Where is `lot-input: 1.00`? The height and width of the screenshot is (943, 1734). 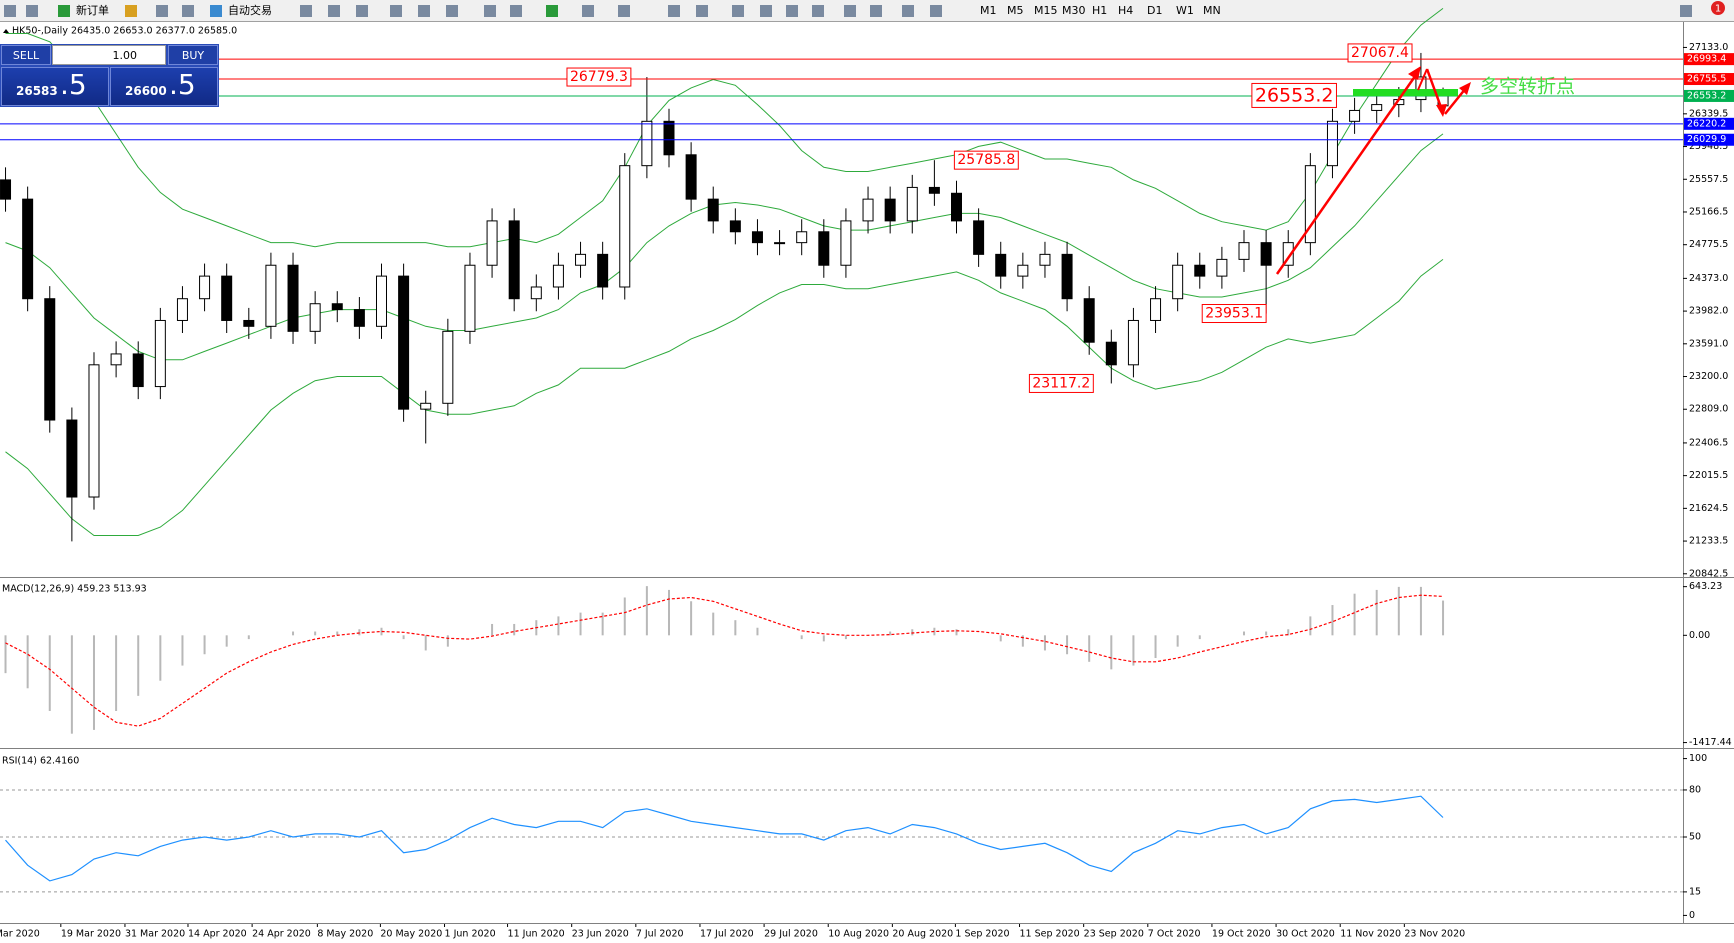
lot-input: 1.00 is located at coordinates (109, 55).